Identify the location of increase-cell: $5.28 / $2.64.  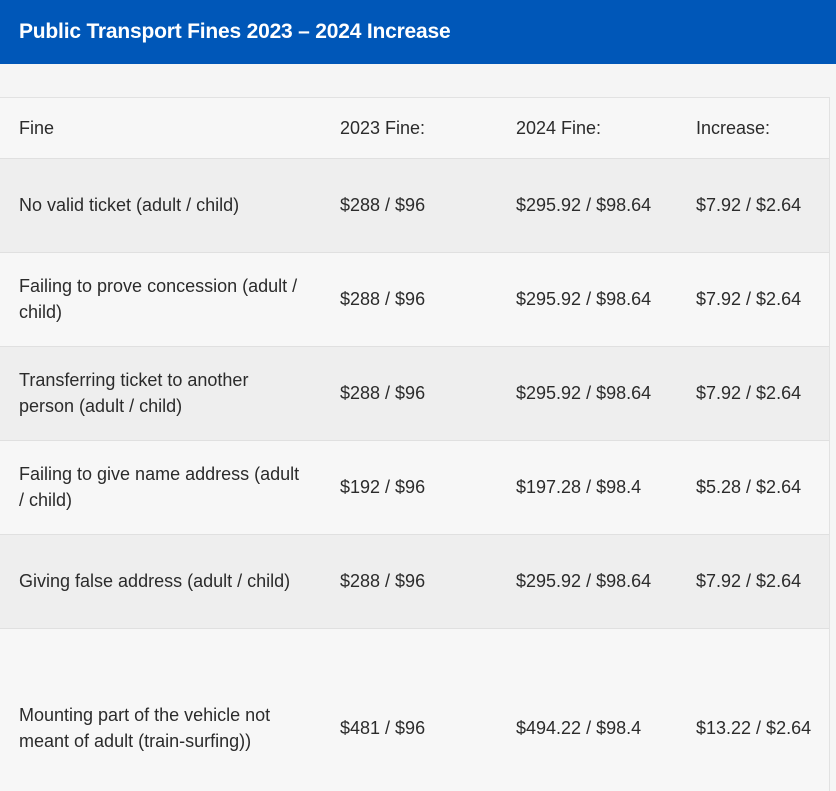
(753, 487).